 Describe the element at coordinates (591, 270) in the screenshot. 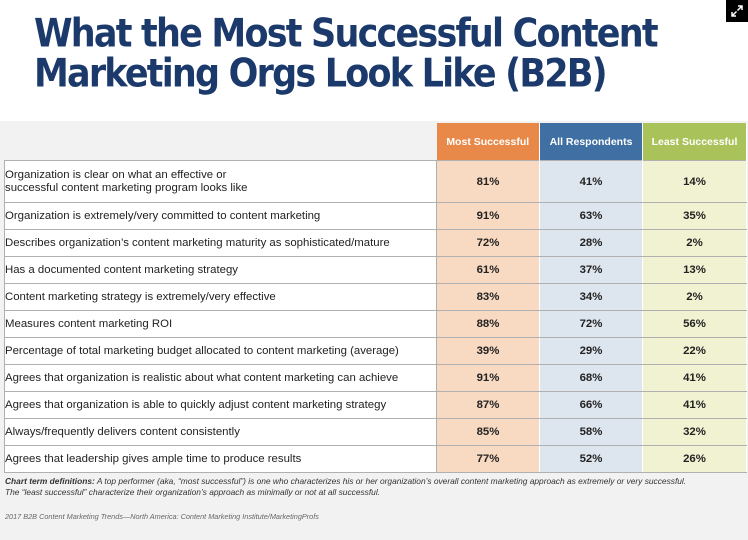

I see `value-all-respondents: 37%` at that location.